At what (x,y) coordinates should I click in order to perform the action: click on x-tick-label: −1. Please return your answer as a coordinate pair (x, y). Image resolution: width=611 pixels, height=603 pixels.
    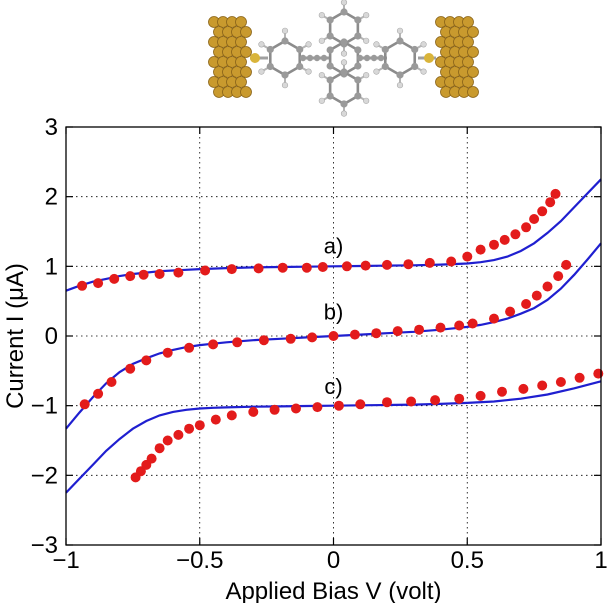
    Looking at the image, I should click on (65, 560).